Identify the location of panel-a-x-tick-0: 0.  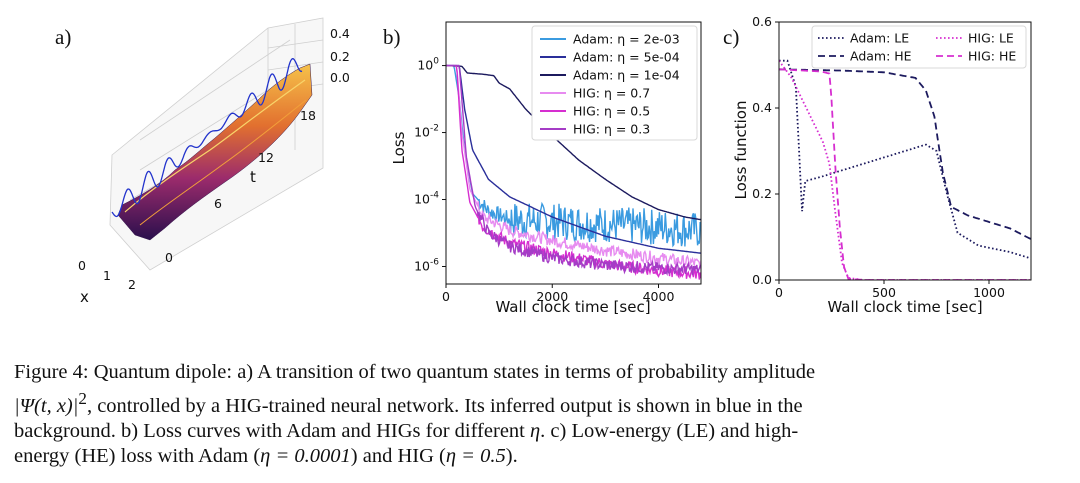
(82, 265).